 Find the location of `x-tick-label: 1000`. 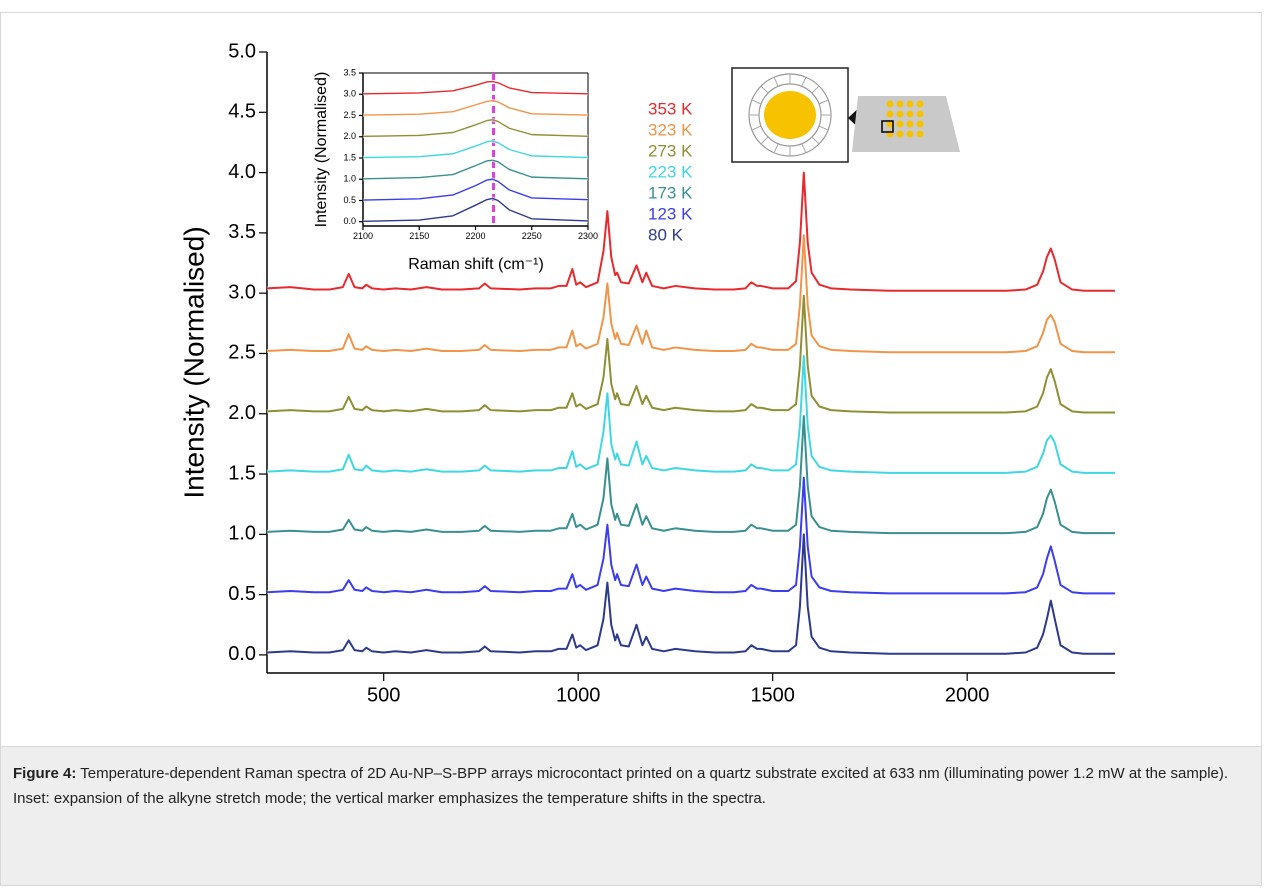

x-tick-label: 1000 is located at coordinates (578, 695).